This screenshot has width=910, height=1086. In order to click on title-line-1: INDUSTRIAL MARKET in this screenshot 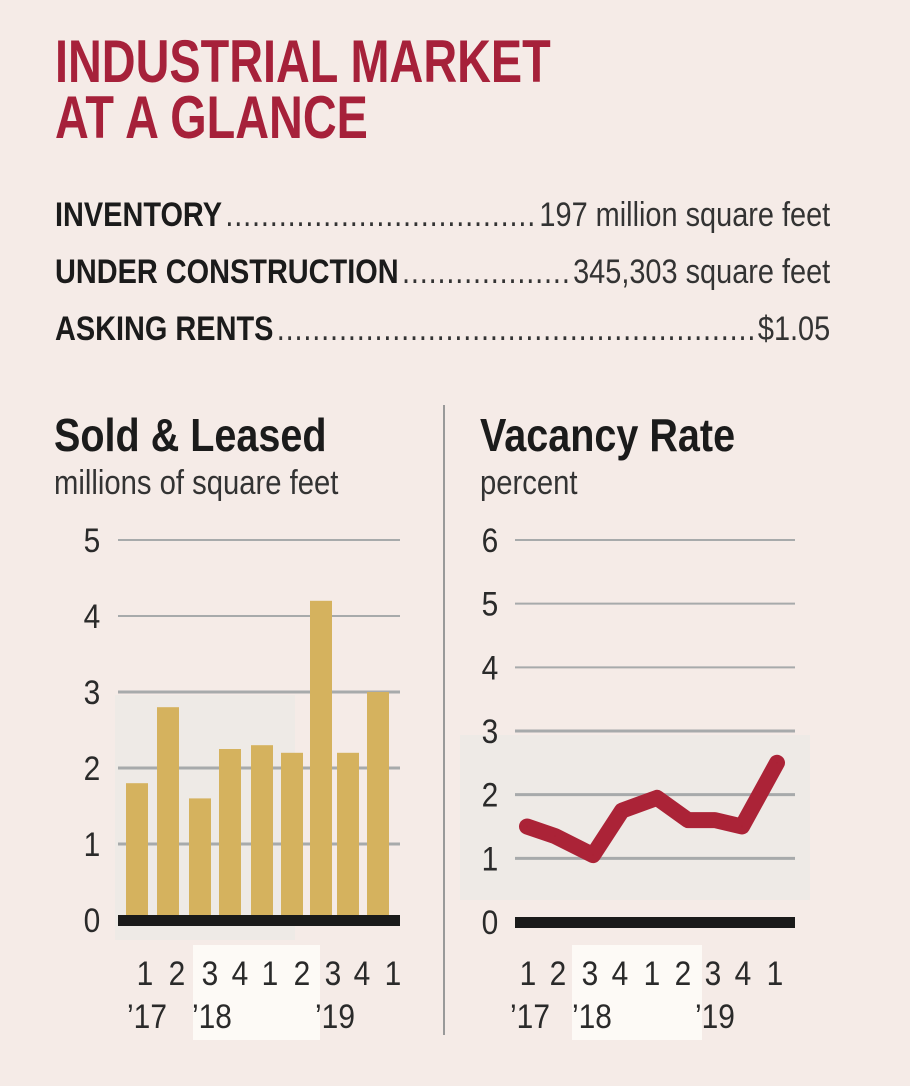, I will do `click(303, 61)`.